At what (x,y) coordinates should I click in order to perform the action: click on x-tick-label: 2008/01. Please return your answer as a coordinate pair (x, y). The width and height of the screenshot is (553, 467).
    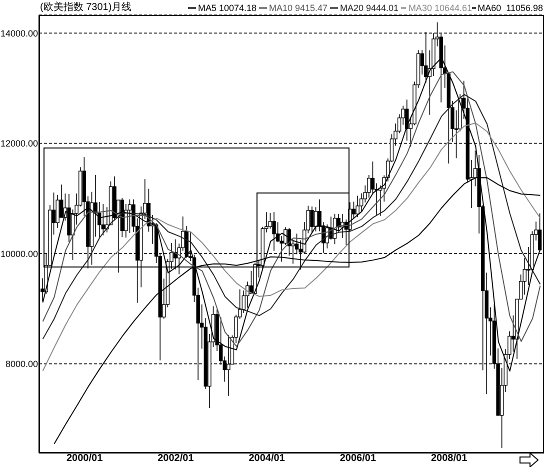
    Looking at the image, I should click on (449, 458).